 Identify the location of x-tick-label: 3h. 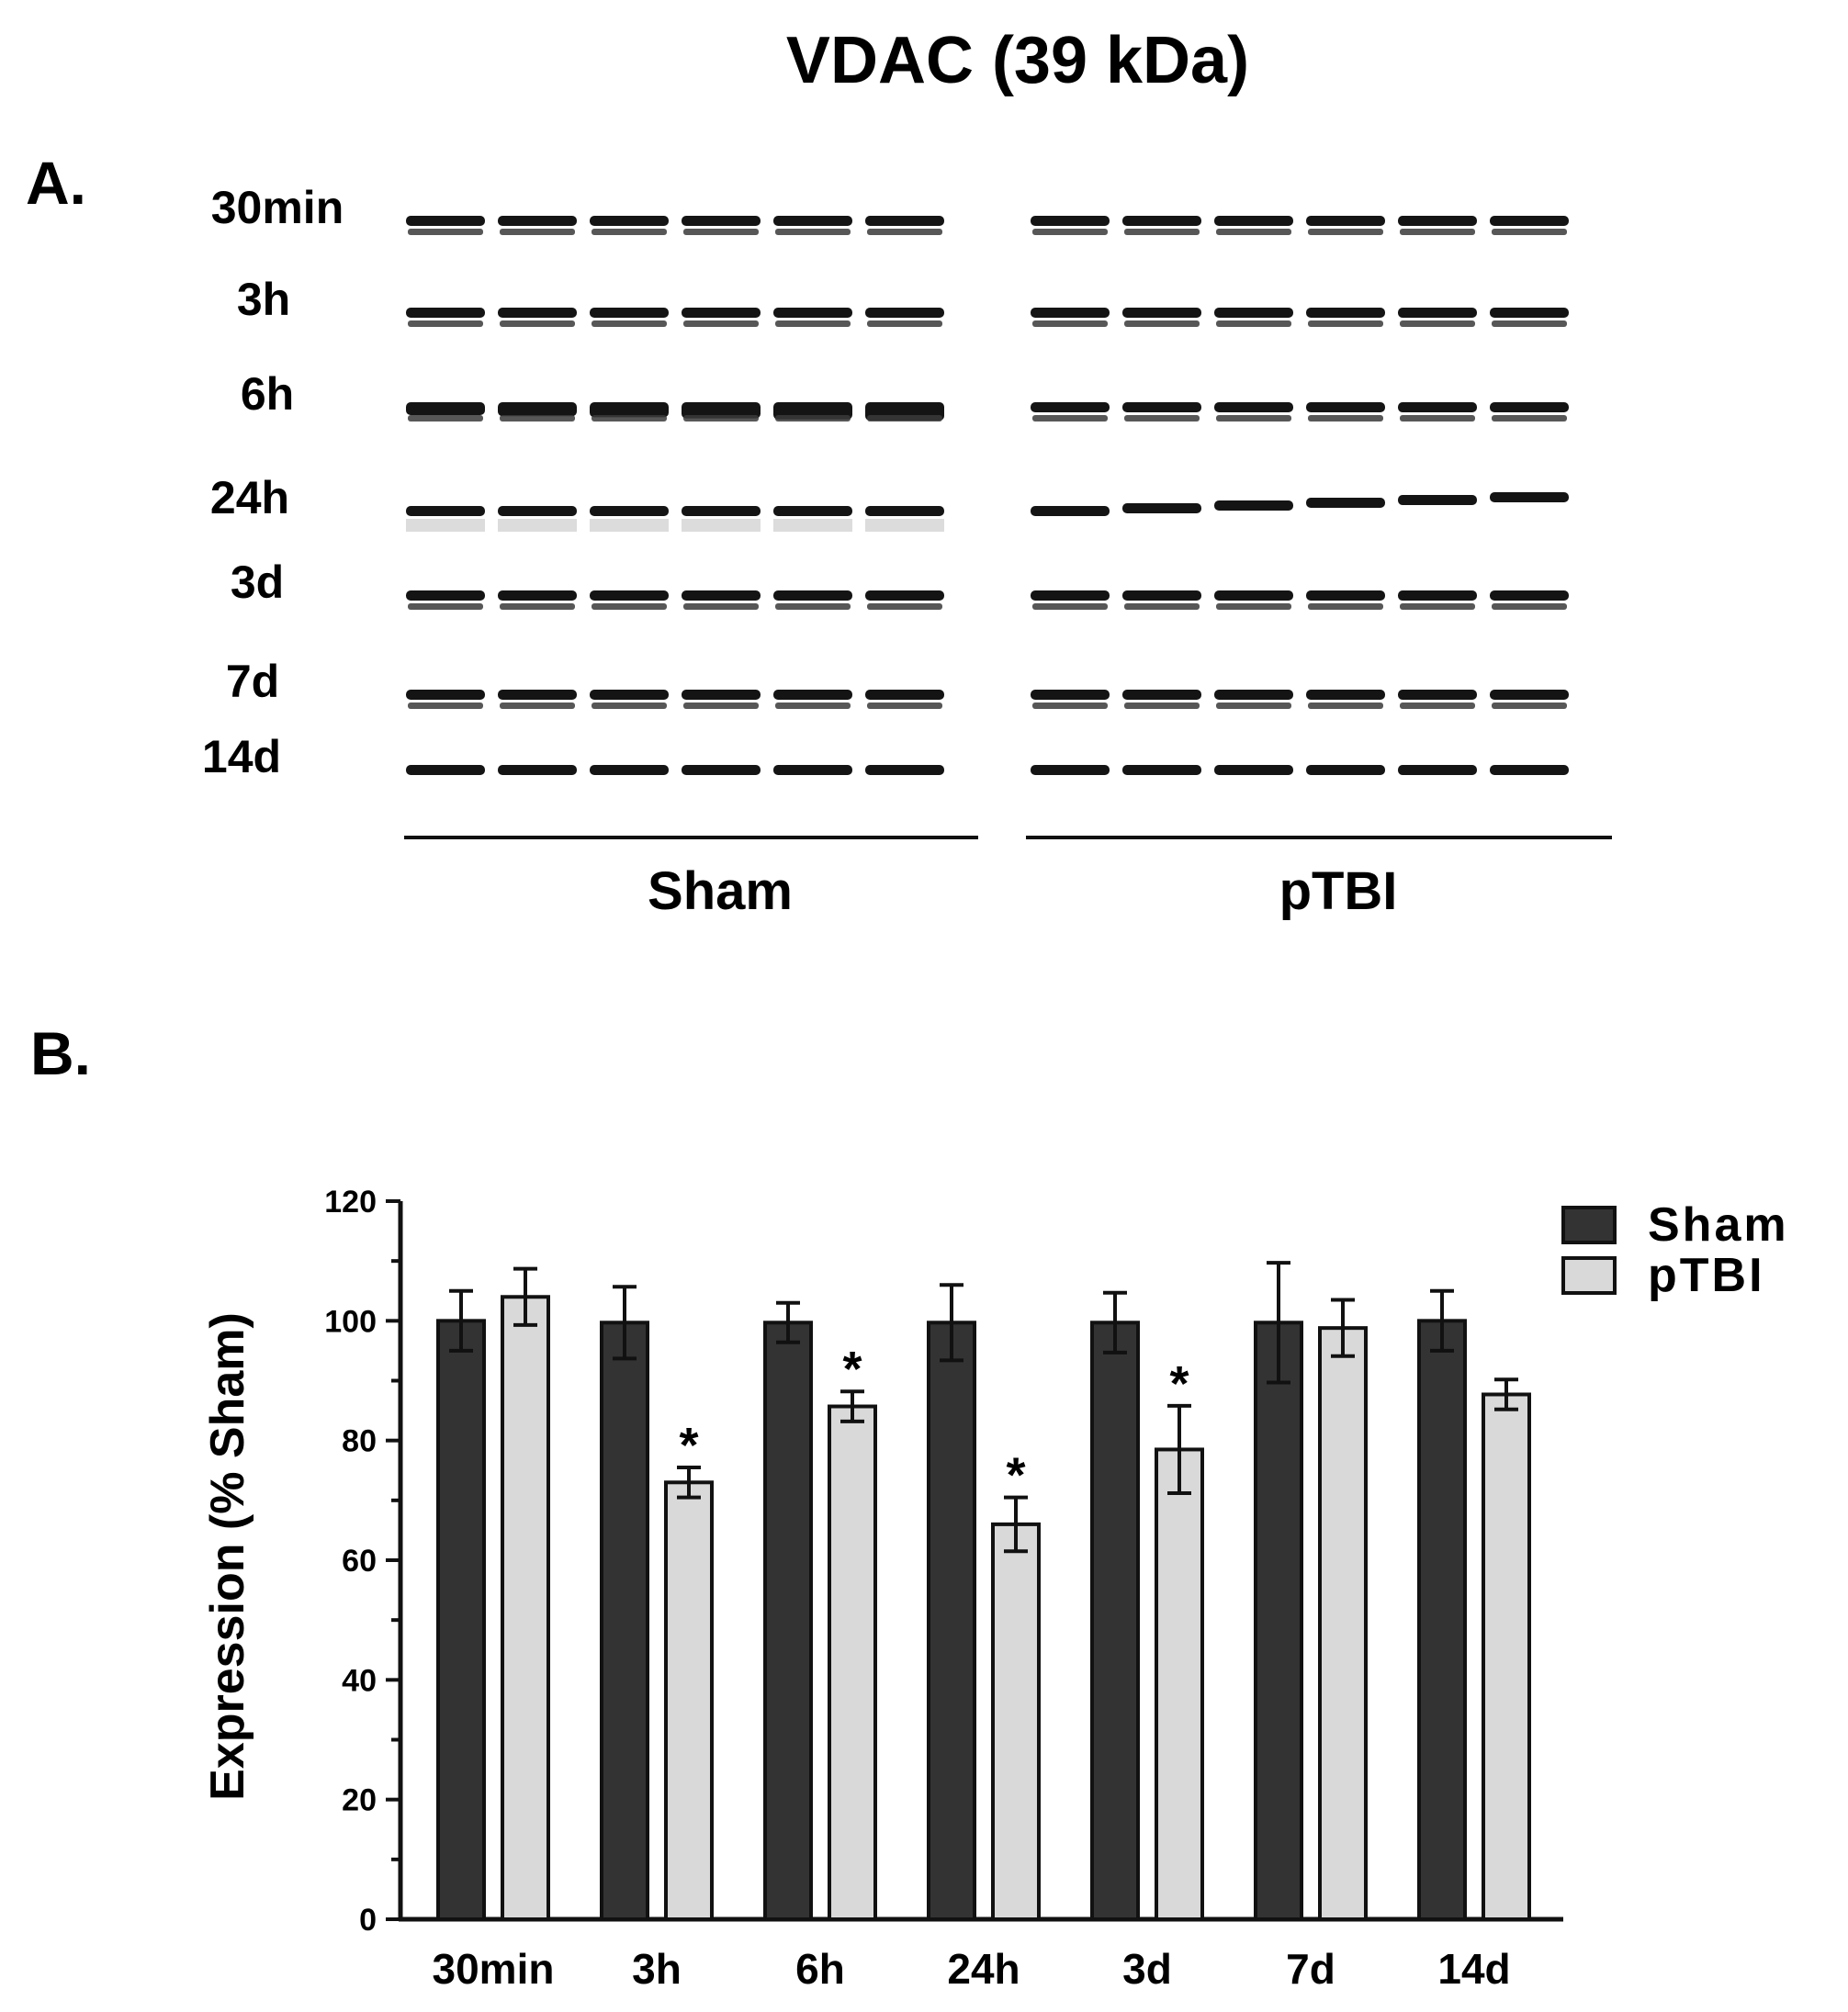
(657, 1969).